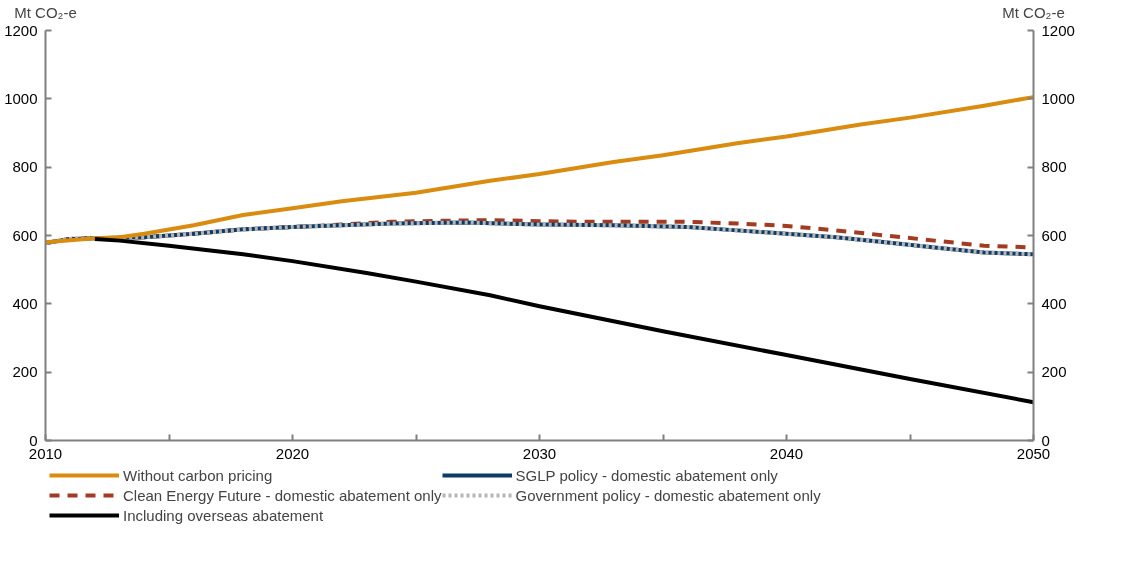  What do you see at coordinates (223, 515) in the screenshot?
I see `legend-label: Including overseas abatement` at bounding box center [223, 515].